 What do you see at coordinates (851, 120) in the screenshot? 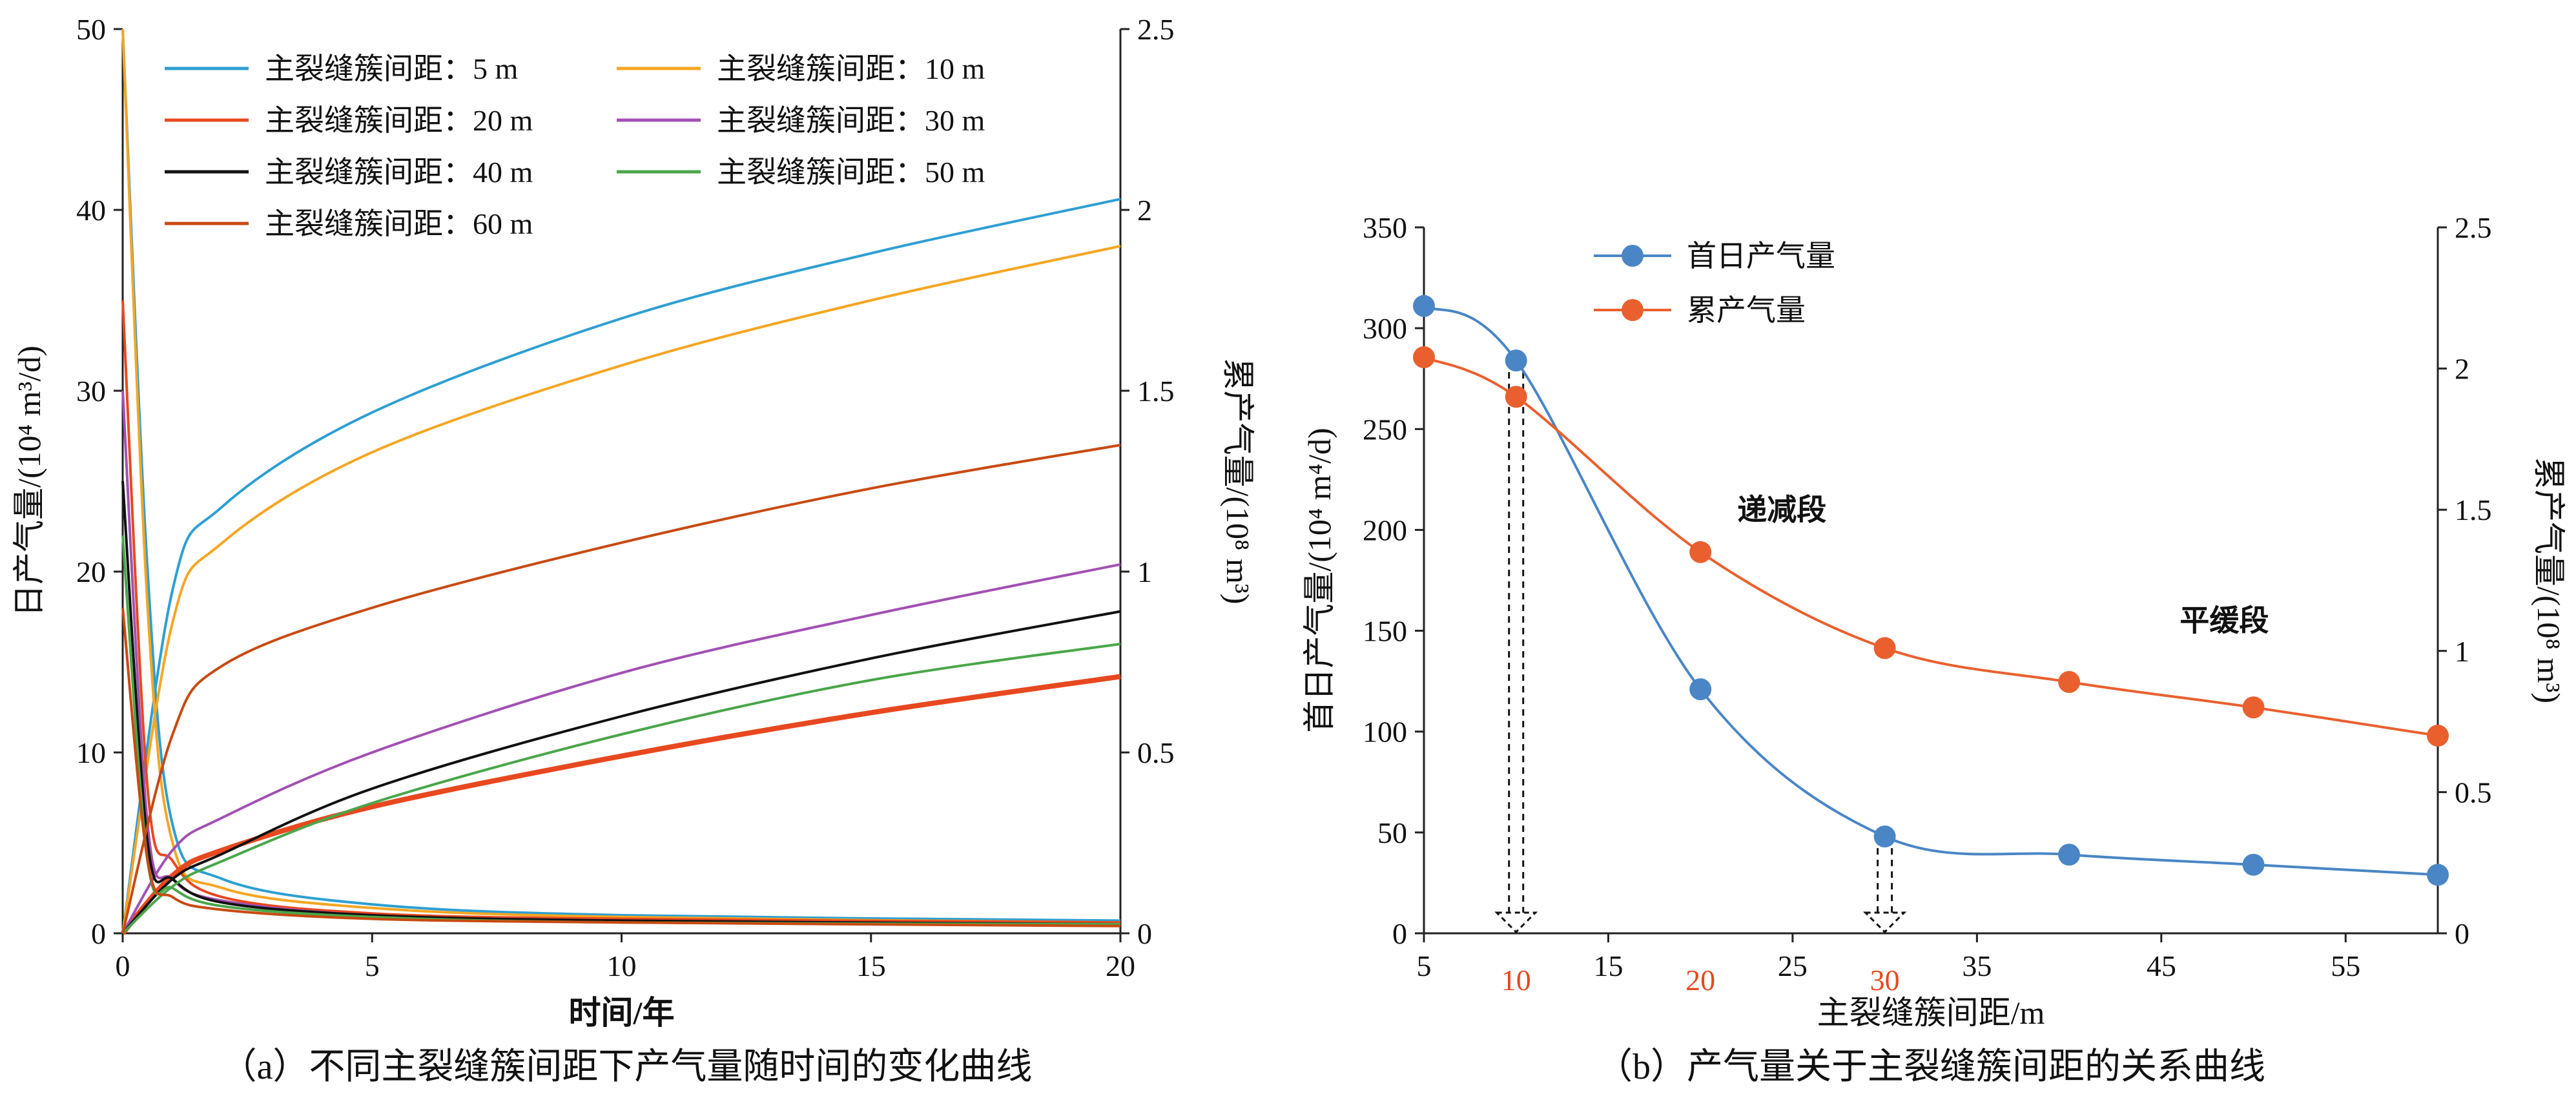
I see `legend-label: 主裂缝簇间距：30 m` at bounding box center [851, 120].